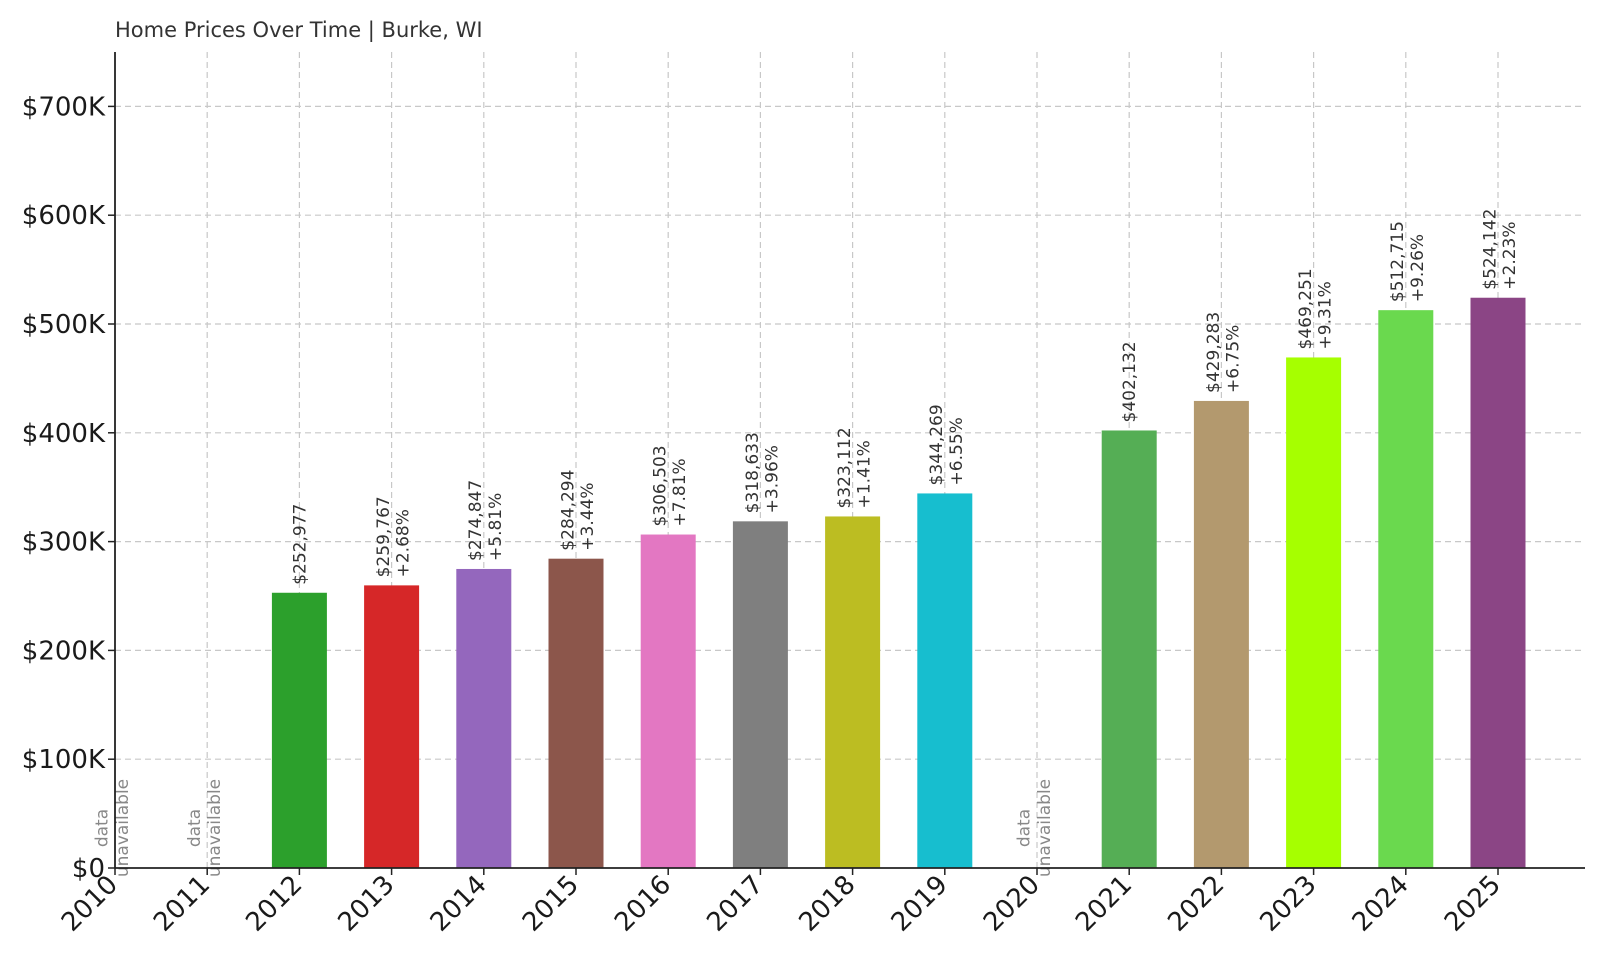 The image size is (1600, 960). I want to click on bar-price-text: $512,715, so click(1398, 261).